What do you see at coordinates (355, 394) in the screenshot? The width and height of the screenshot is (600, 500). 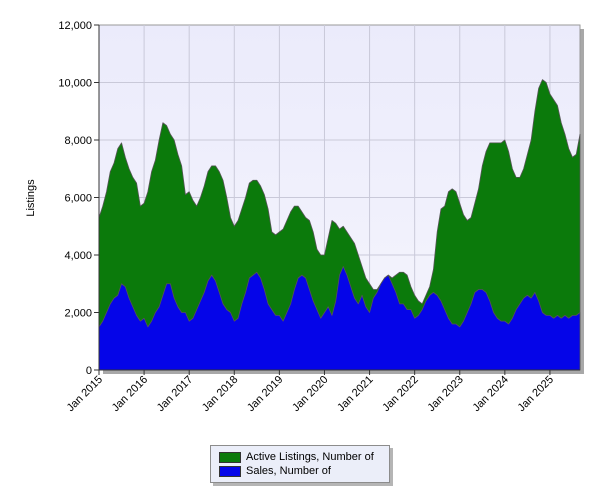 I see `x-tick-label: Jan 2021` at bounding box center [355, 394].